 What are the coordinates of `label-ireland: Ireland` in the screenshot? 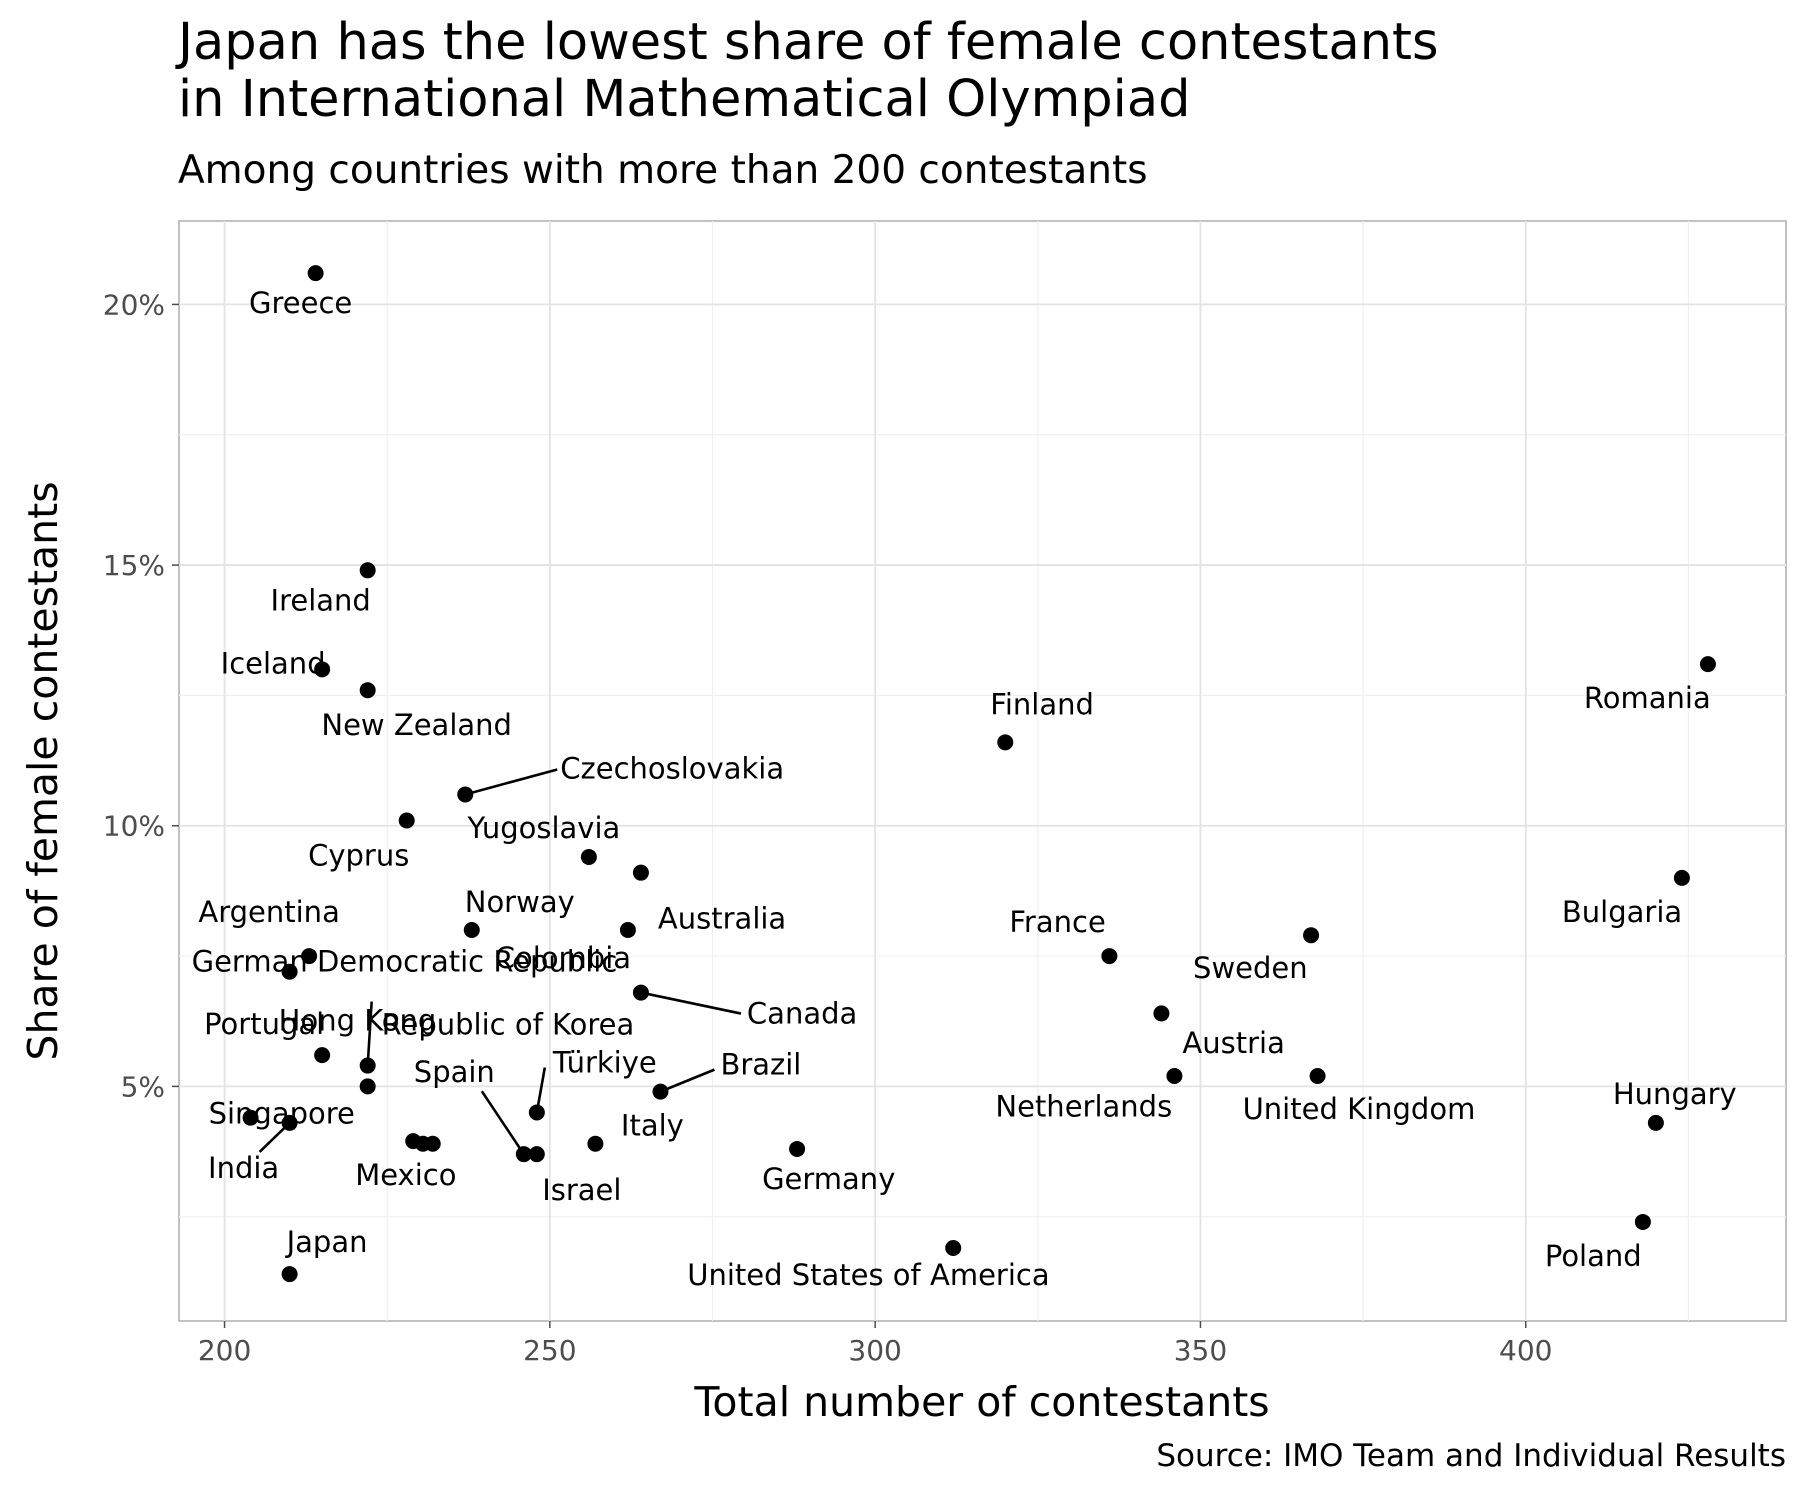 It's located at (321, 600).